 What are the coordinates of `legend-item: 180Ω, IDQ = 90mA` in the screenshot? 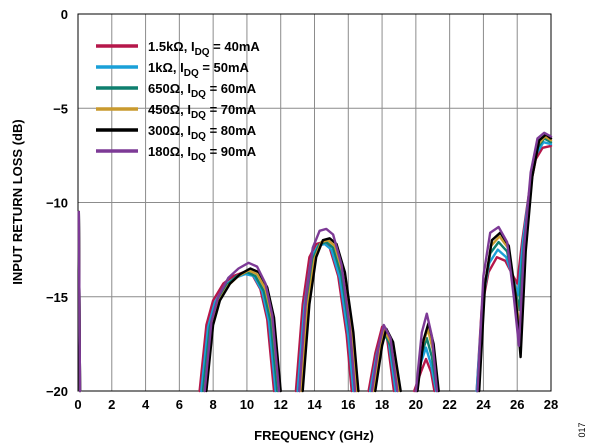 It's located at (176, 153).